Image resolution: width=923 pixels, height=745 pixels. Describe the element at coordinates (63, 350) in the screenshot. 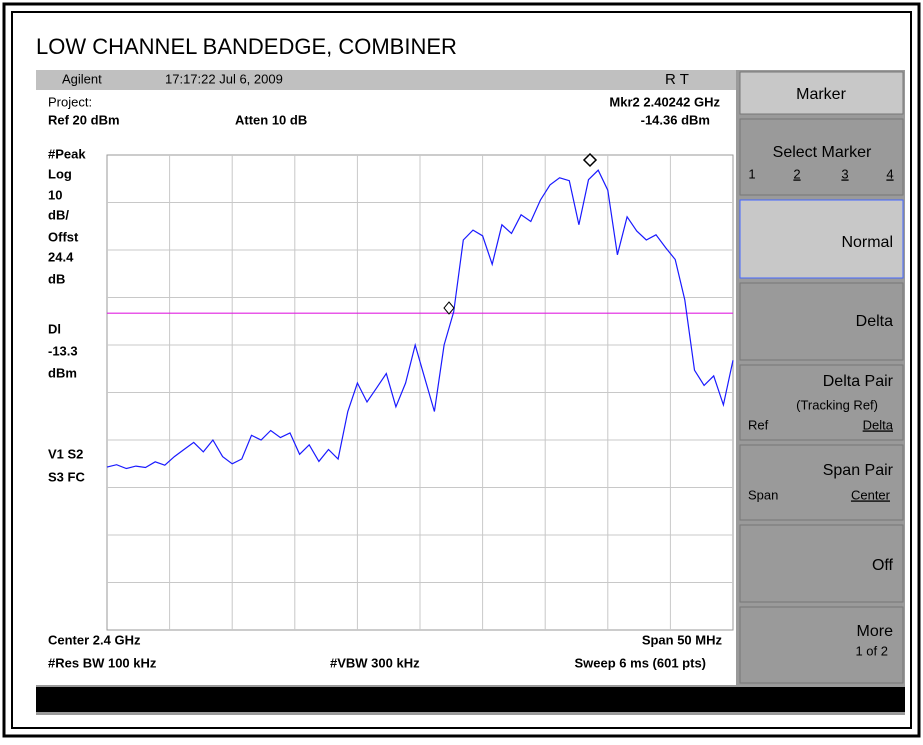

I see `display-line-value: -13.3` at that location.